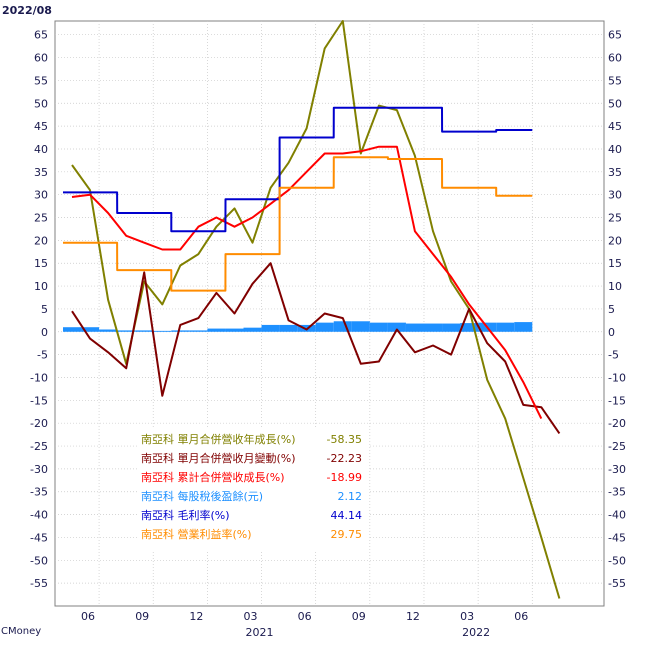 The width and height of the screenshot is (656, 645). What do you see at coordinates (344, 458) in the screenshot?
I see `legend-value-mom: -22.23` at bounding box center [344, 458].